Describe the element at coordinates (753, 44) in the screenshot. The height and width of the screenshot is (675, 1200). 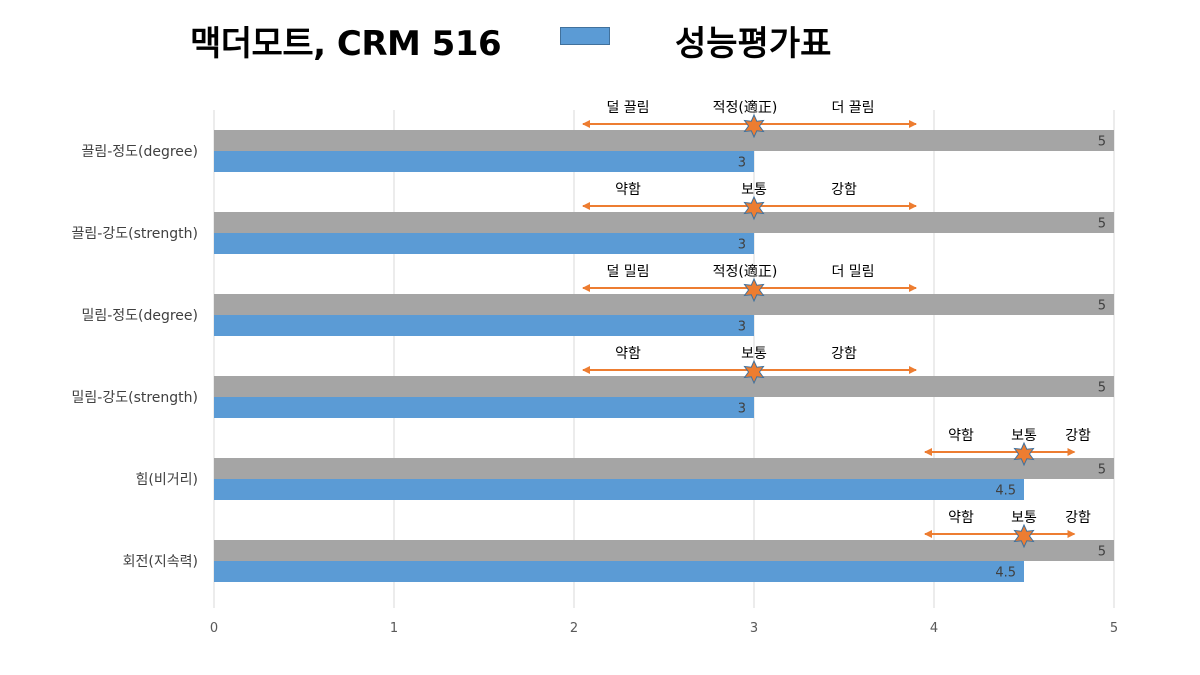
I see `legend-label: 성능평가표` at that location.